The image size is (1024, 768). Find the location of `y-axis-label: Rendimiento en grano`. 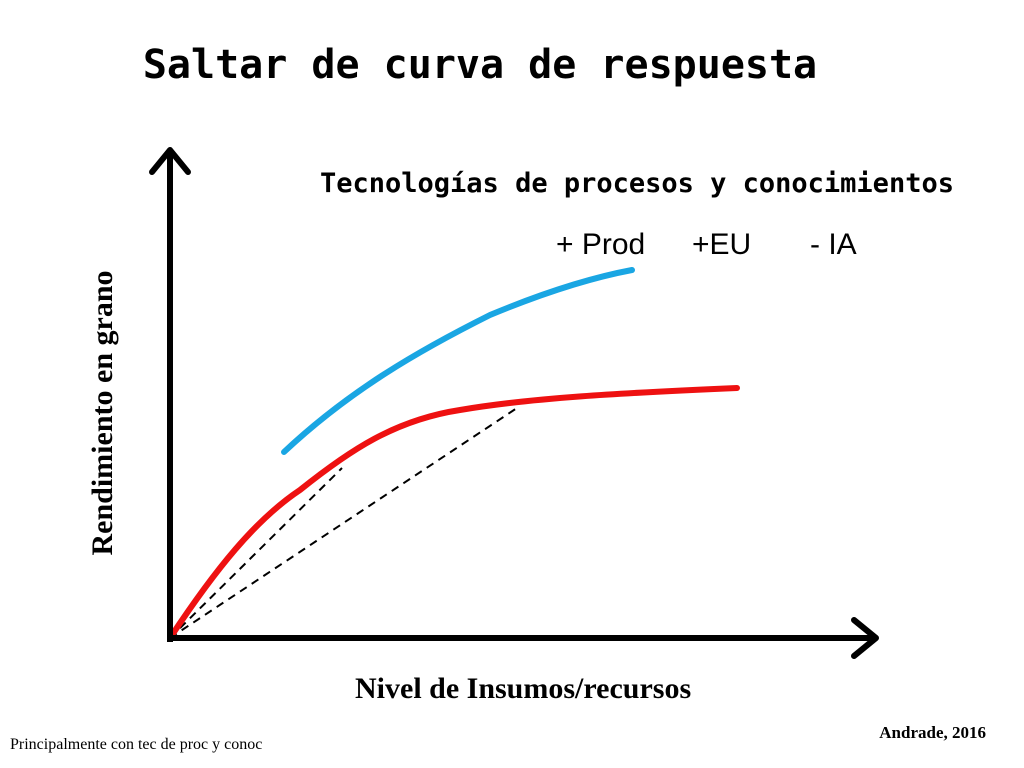

y-axis-label: Rendimiento en grano is located at coordinates (102, 413).